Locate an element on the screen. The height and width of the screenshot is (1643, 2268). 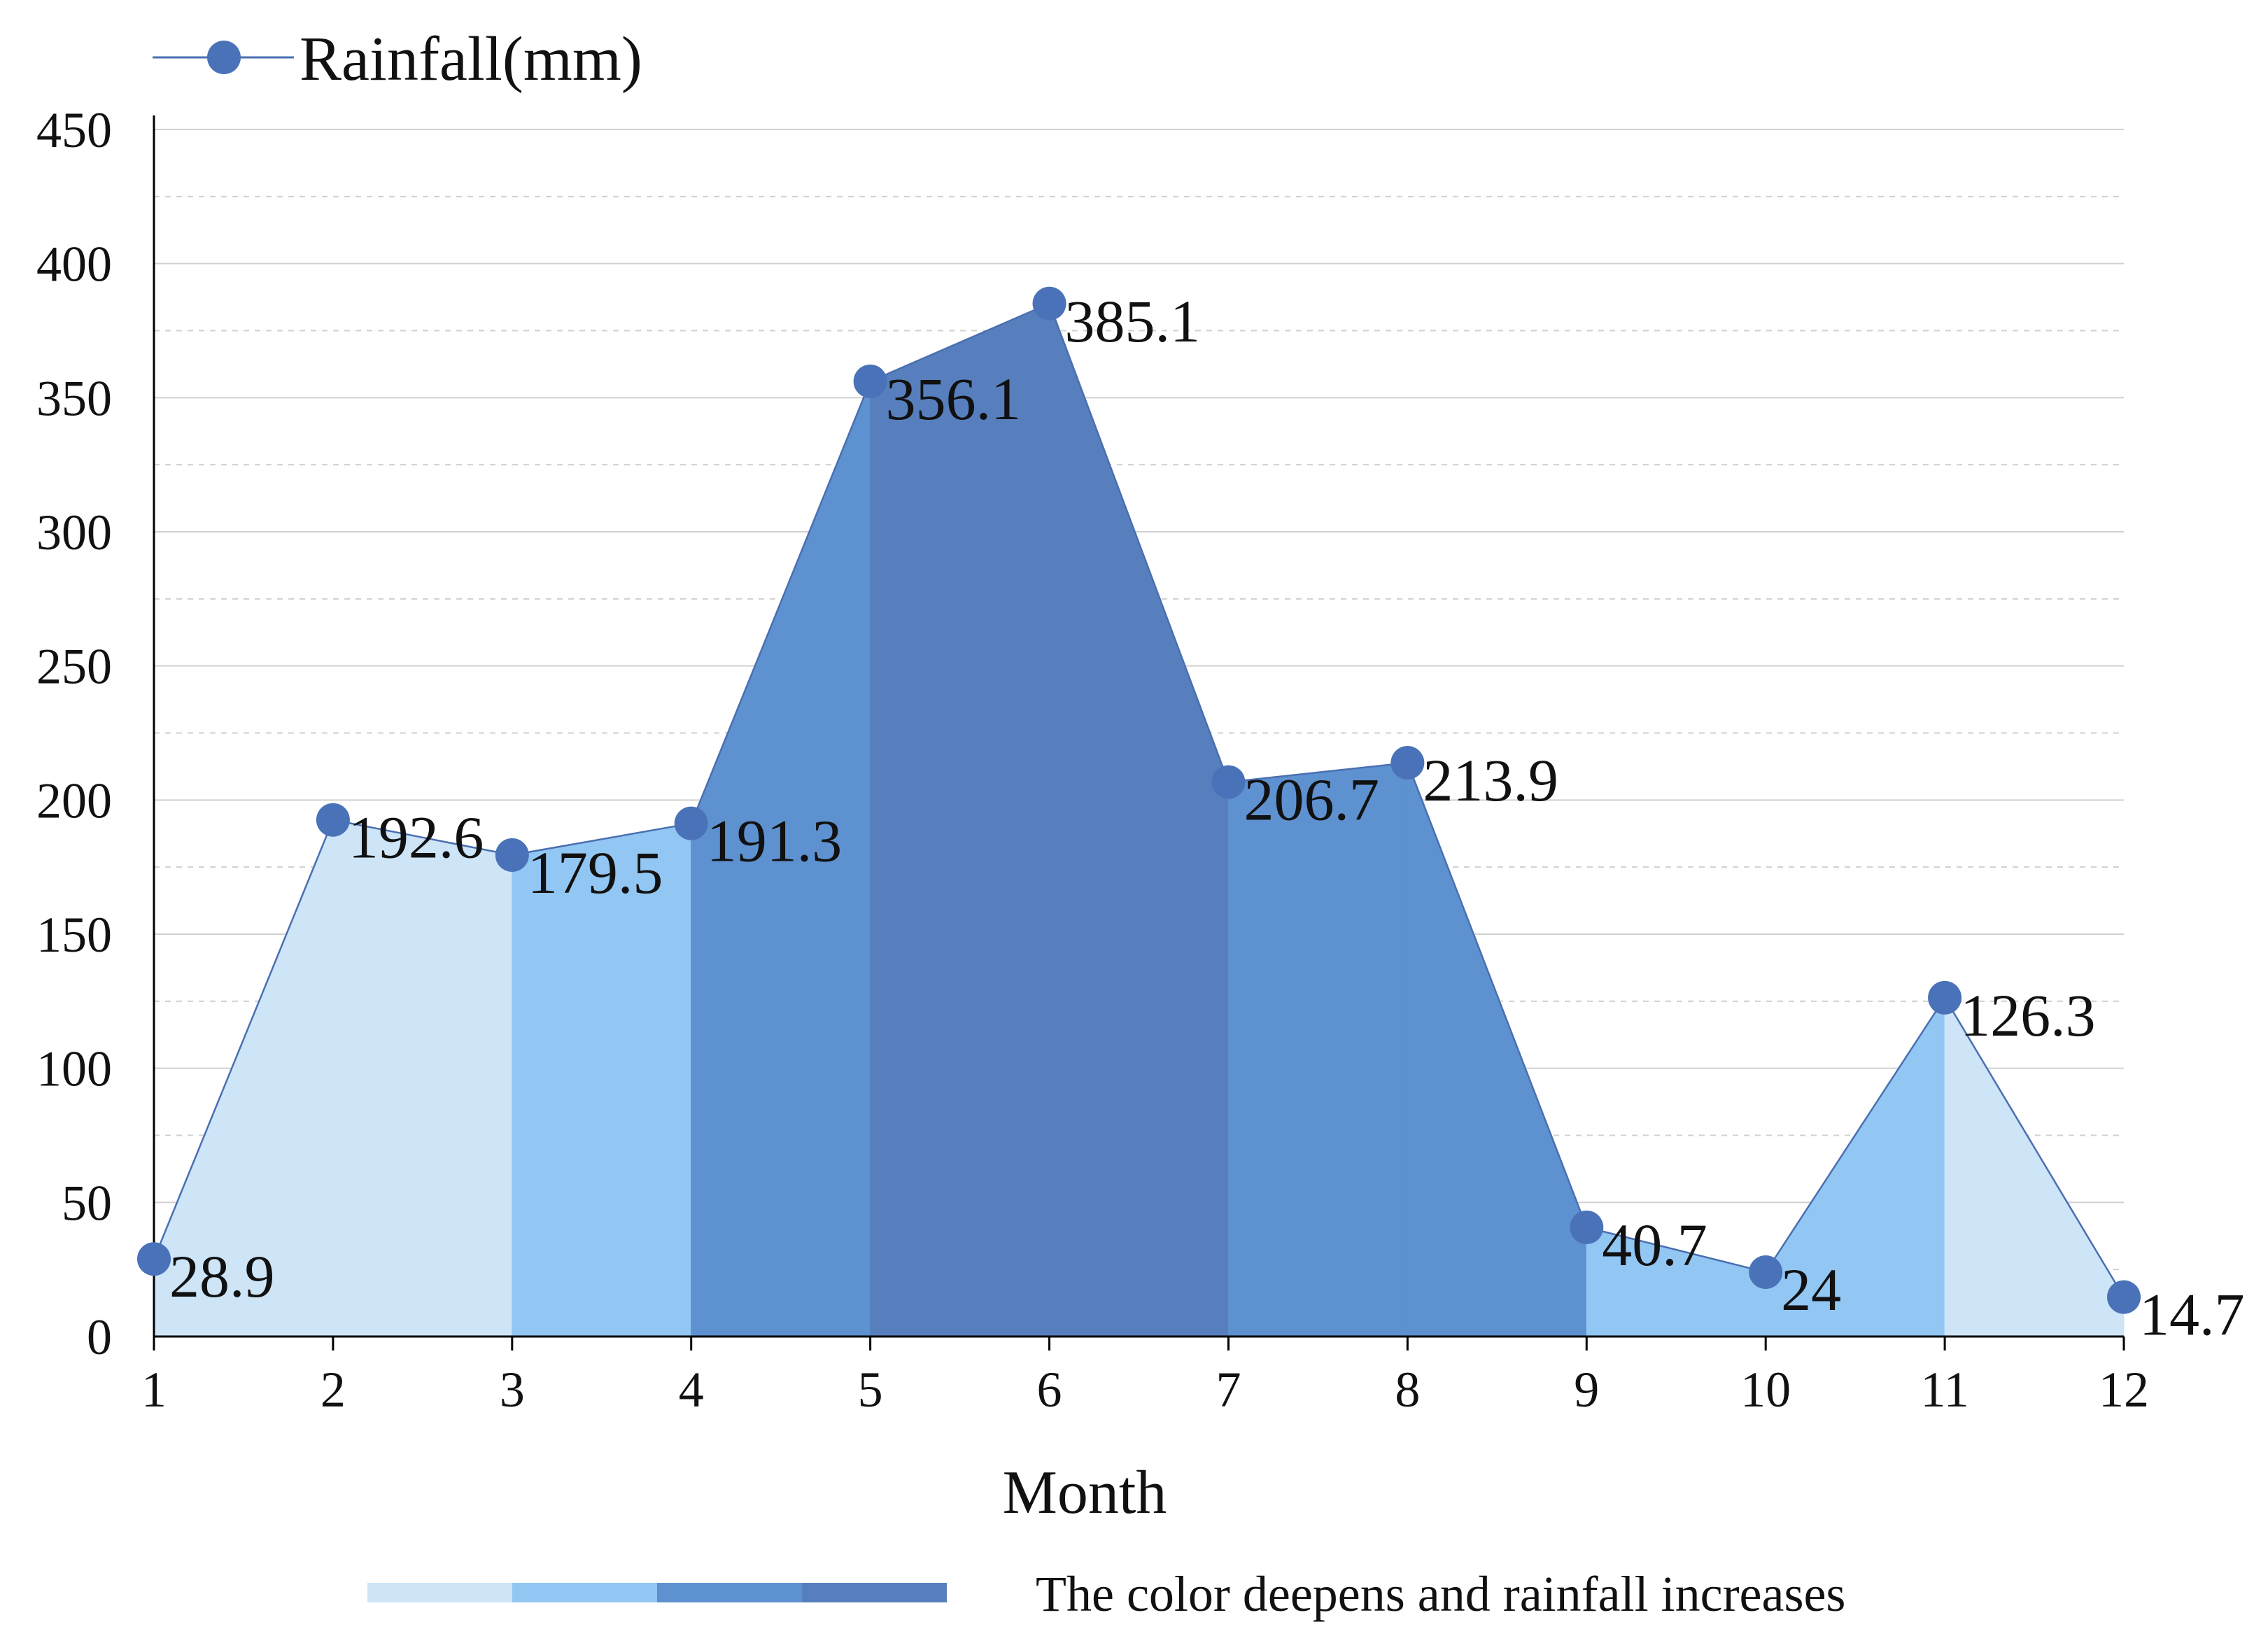
data-label: 179.5 is located at coordinates (595, 873).